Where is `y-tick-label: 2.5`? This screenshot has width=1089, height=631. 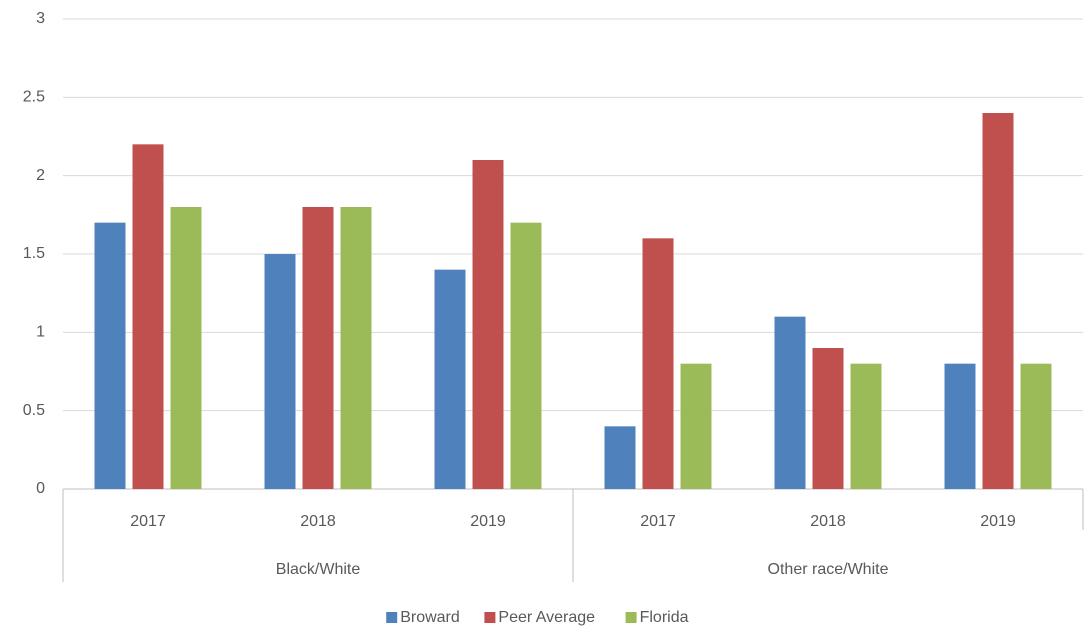
y-tick-label: 2.5 is located at coordinates (34, 97).